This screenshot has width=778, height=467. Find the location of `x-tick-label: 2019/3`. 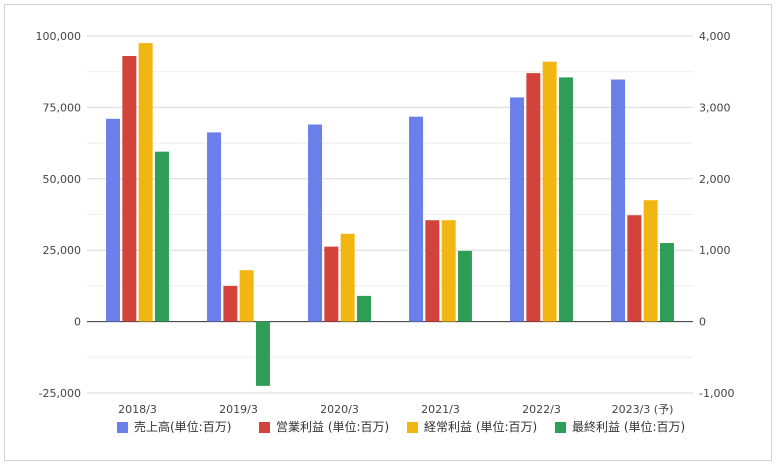

x-tick-label: 2019/3 is located at coordinates (238, 409).